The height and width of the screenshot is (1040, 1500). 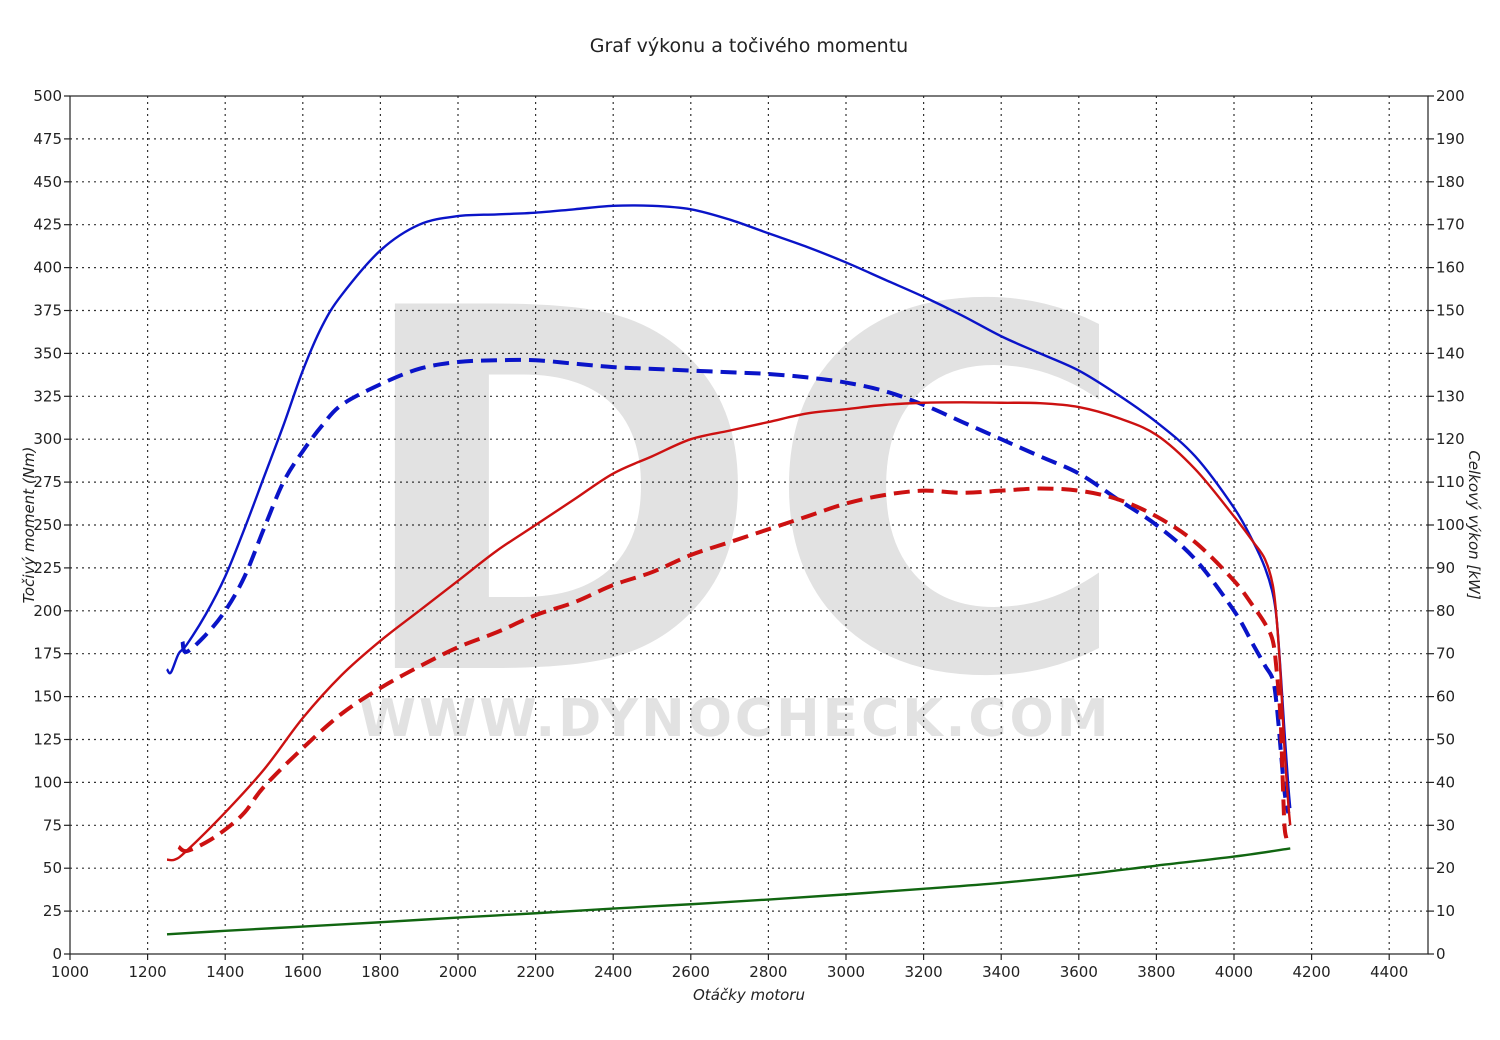 I want to click on x-tick-label: 4200, so click(x=1312, y=972).